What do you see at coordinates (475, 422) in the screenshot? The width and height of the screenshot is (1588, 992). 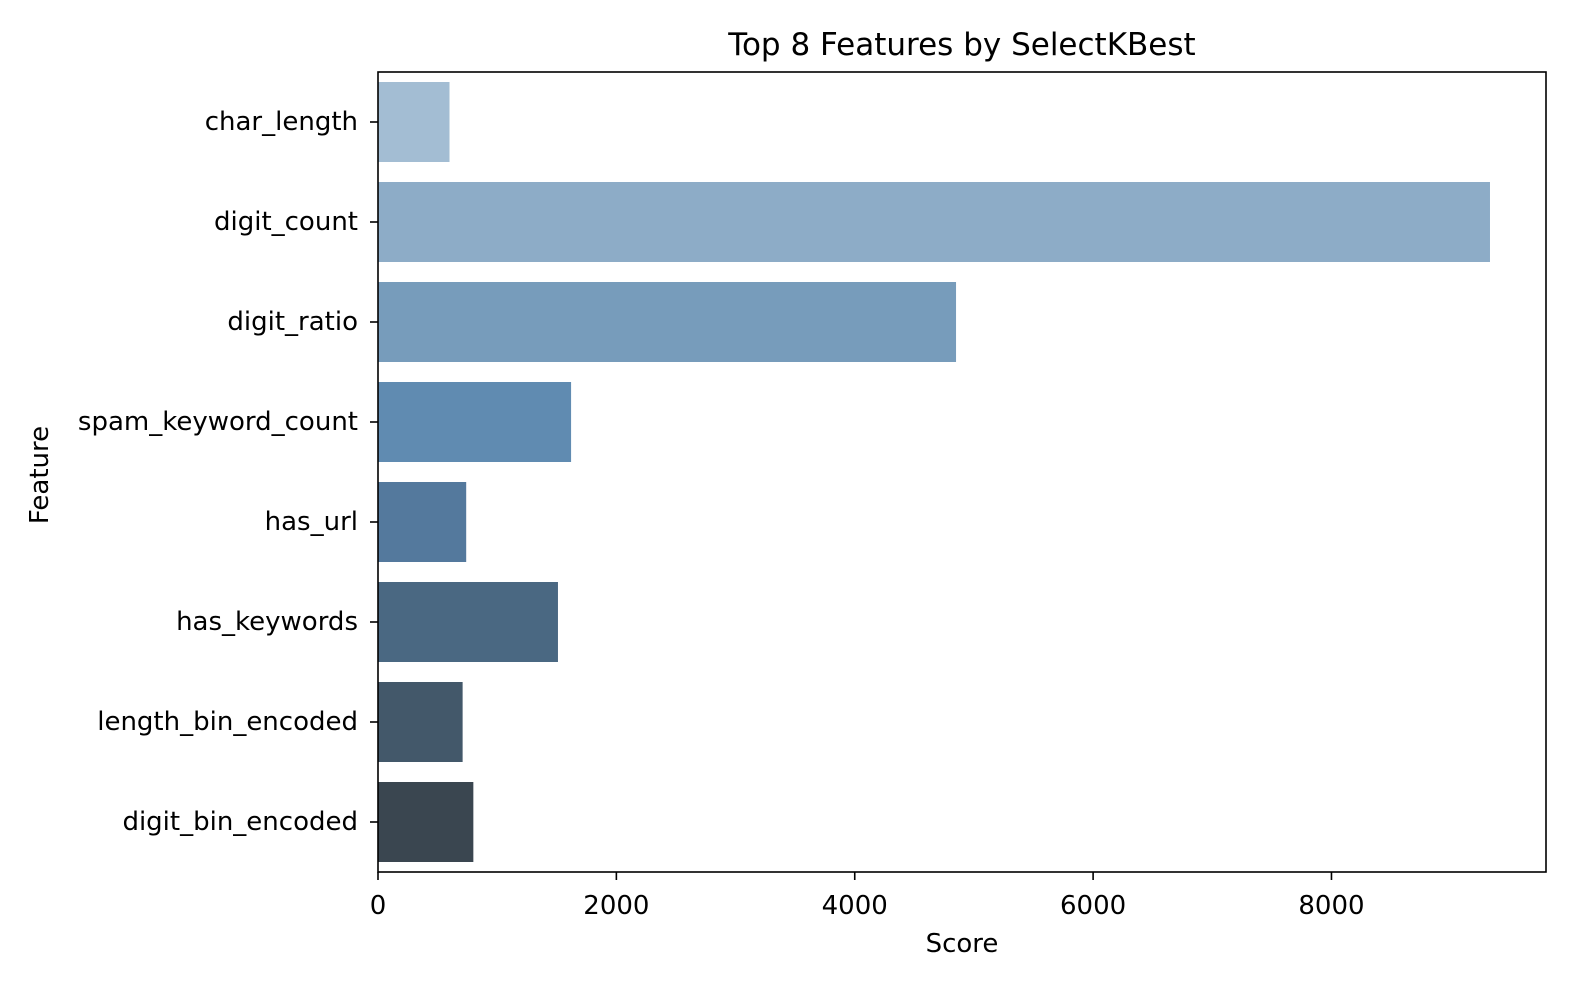 I see `bar-spam-keyword-count` at bounding box center [475, 422].